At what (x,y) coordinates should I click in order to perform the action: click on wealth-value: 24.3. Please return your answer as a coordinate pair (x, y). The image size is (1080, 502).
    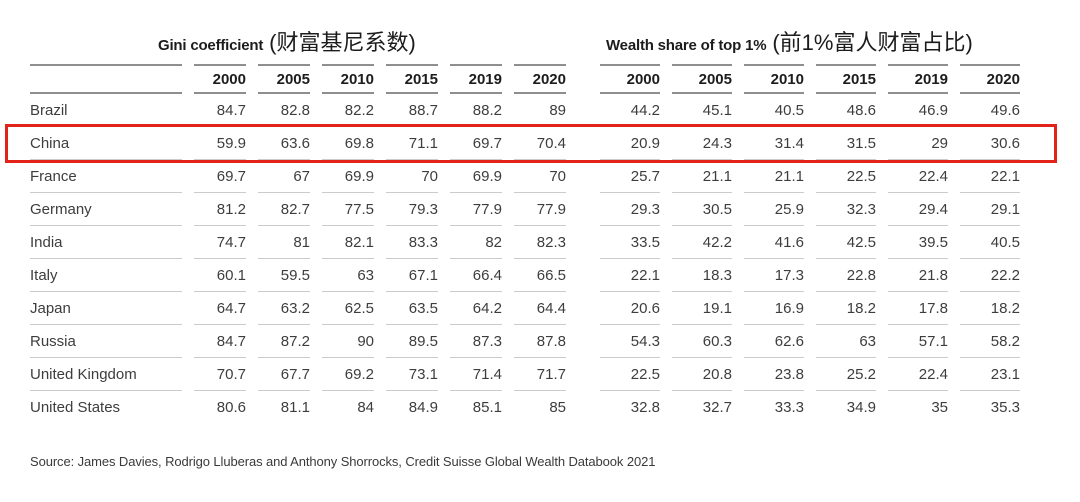
    Looking at the image, I should click on (702, 143).